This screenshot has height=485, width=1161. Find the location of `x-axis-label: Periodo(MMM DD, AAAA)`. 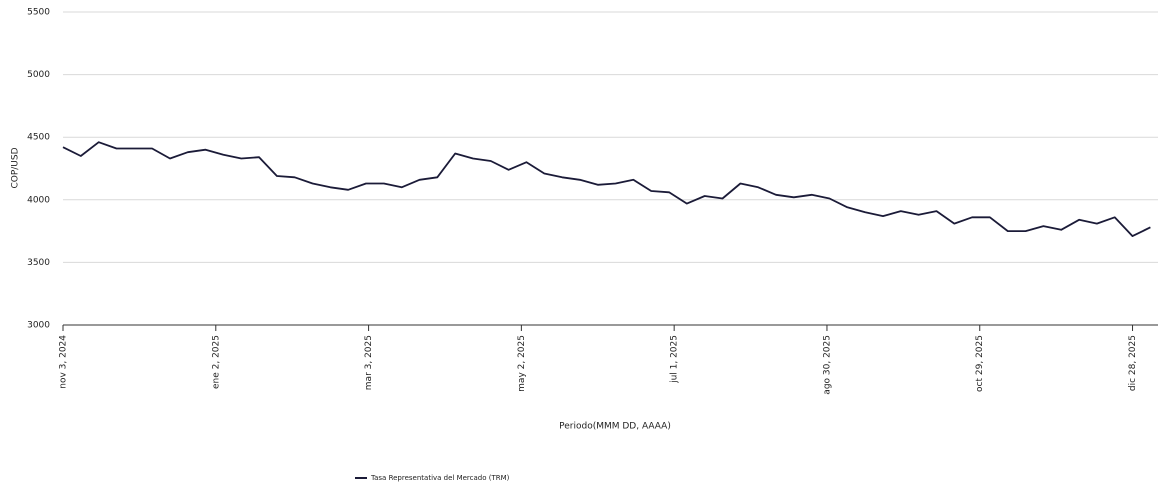

x-axis-label: Periodo(MMM DD, AAAA) is located at coordinates (615, 427).